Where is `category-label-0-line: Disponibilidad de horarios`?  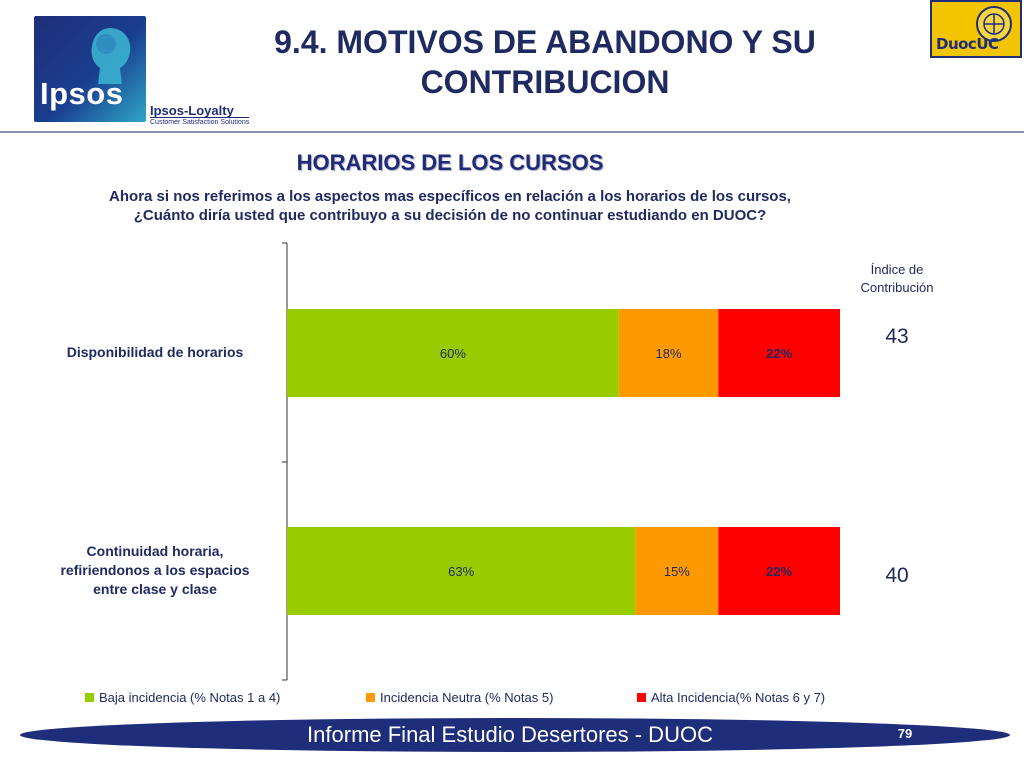 category-label-0-line: Disponibilidad de horarios is located at coordinates (155, 352).